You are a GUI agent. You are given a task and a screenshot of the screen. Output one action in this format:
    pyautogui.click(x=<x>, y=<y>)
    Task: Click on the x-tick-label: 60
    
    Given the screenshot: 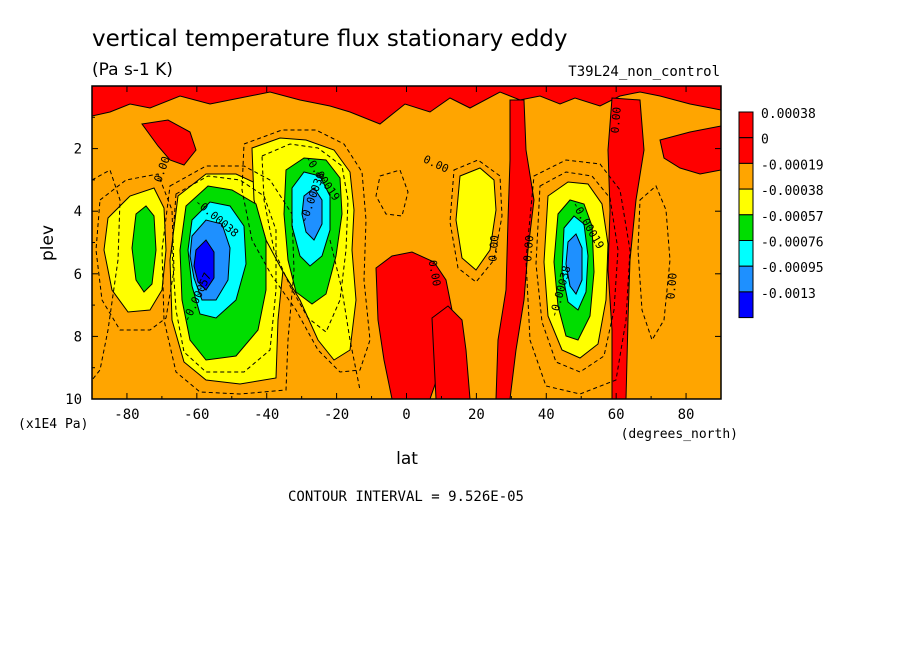 What is the action you would take?
    pyautogui.click(x=616, y=415)
    